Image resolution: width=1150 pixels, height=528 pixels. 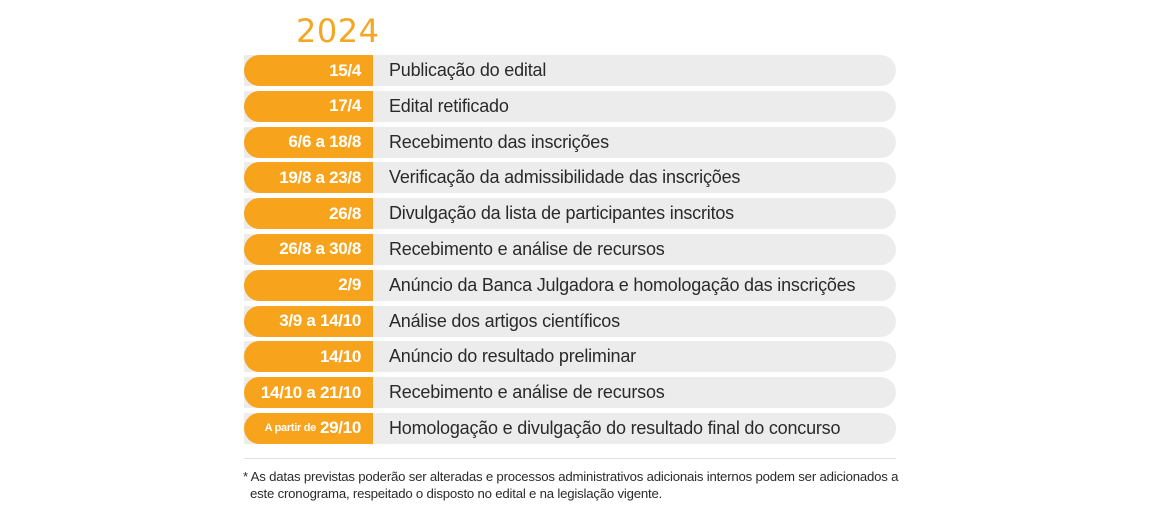 What do you see at coordinates (308, 70) in the screenshot?
I see `schedule-date: 15/4` at bounding box center [308, 70].